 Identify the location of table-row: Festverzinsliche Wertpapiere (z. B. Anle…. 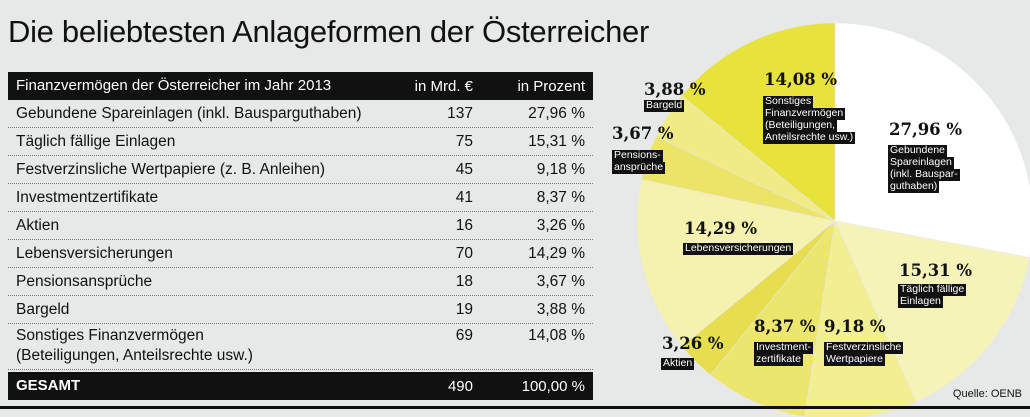
(300, 170).